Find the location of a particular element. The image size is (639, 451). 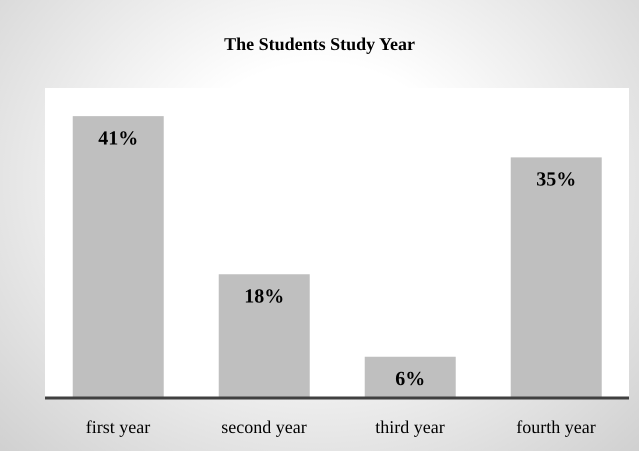

data-label: 35% is located at coordinates (556, 179).